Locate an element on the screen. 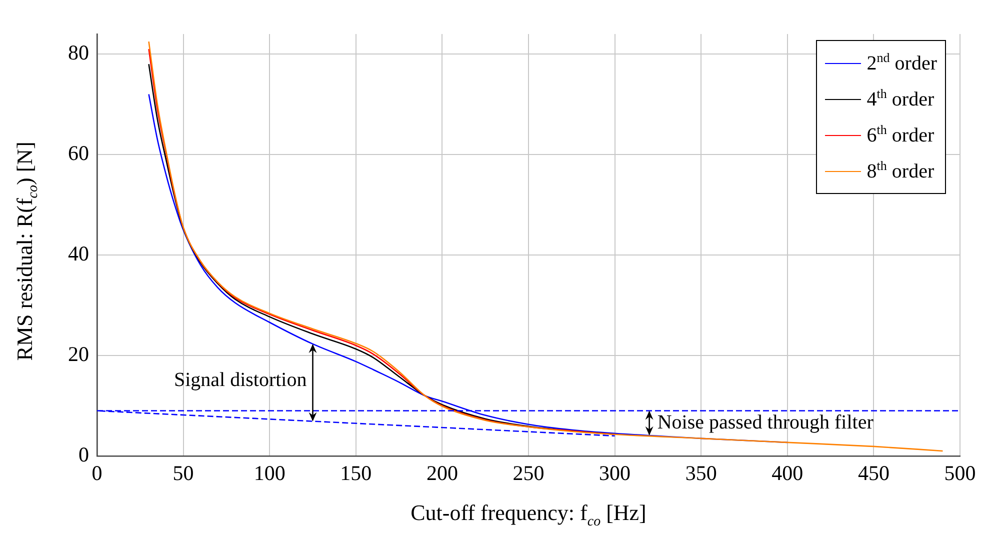  y-tick-label: 60 is located at coordinates (78, 153).